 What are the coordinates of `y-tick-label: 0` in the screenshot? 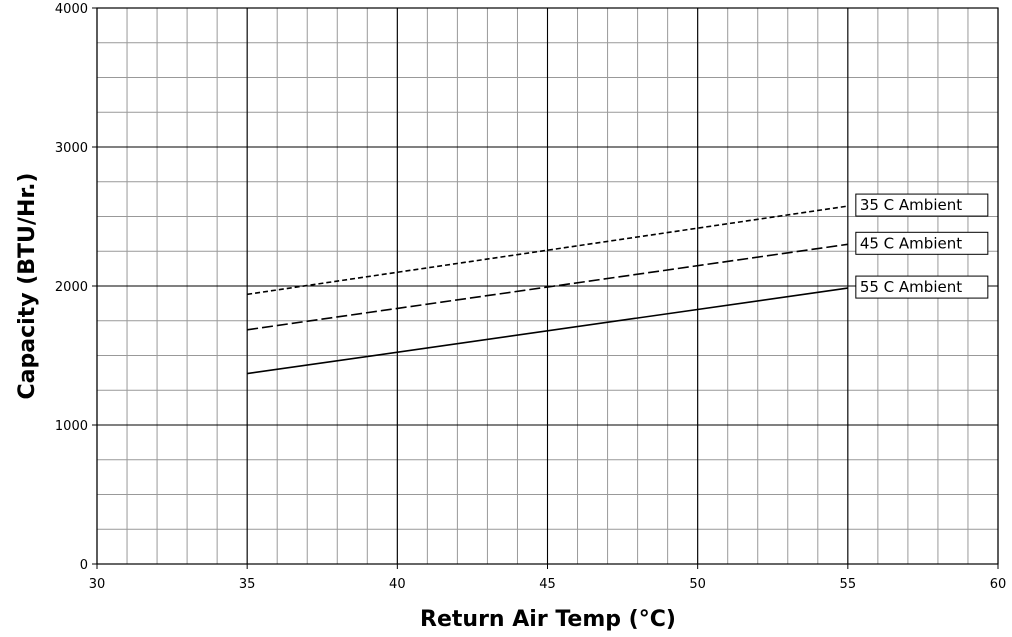 It's located at (84, 565).